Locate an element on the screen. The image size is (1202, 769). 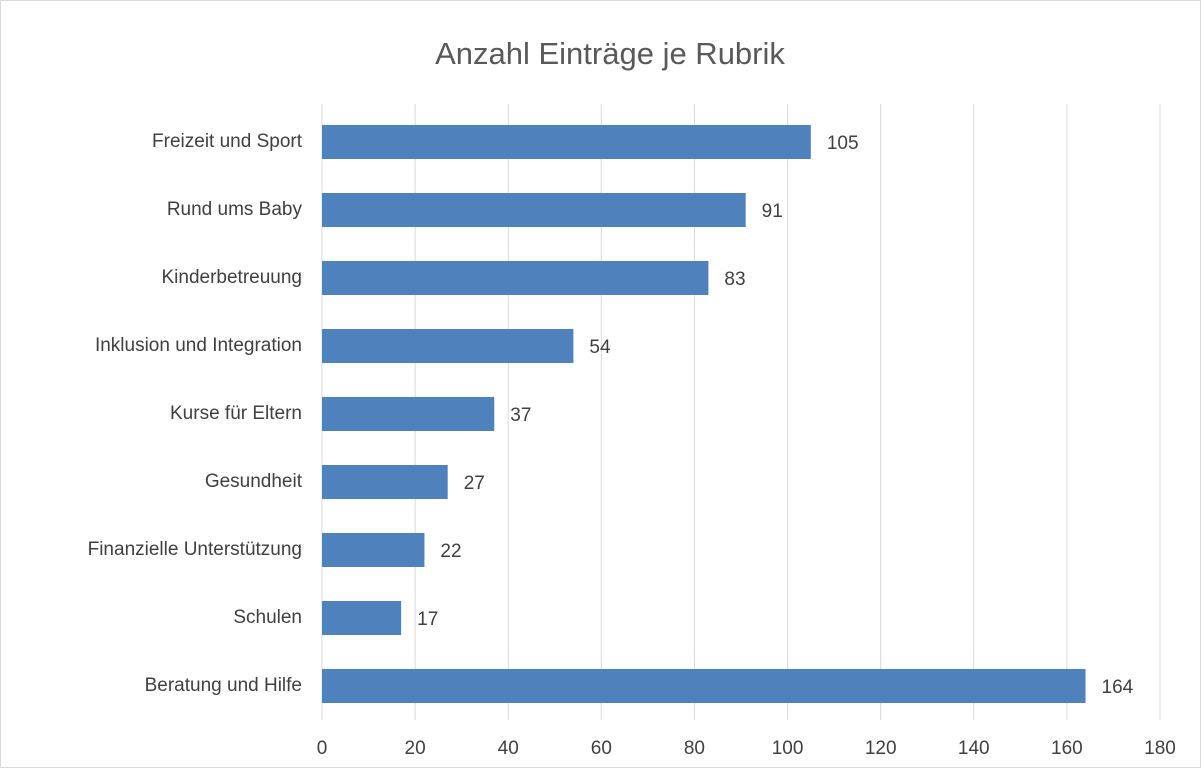
data-label: 83 is located at coordinates (734, 279).